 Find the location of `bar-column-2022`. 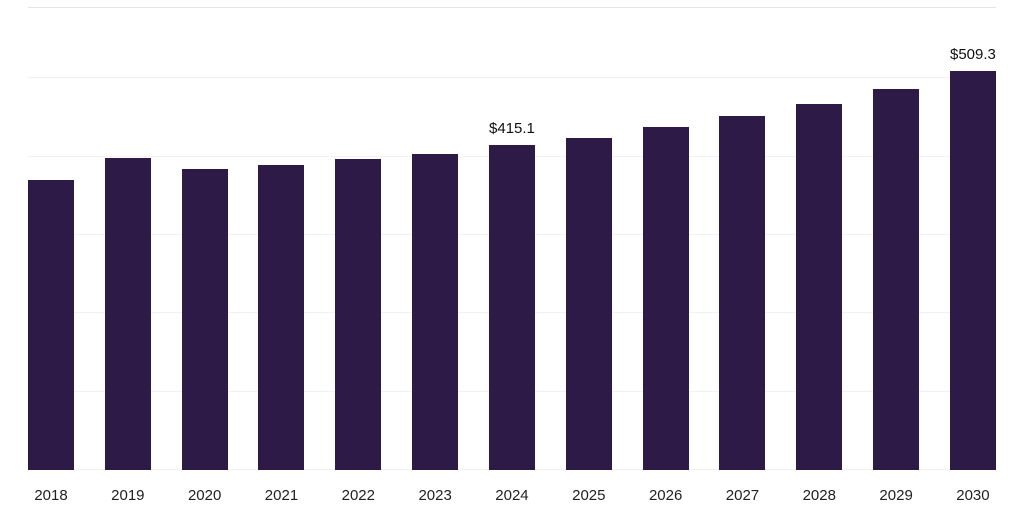

bar-column-2022 is located at coordinates (358, 239).